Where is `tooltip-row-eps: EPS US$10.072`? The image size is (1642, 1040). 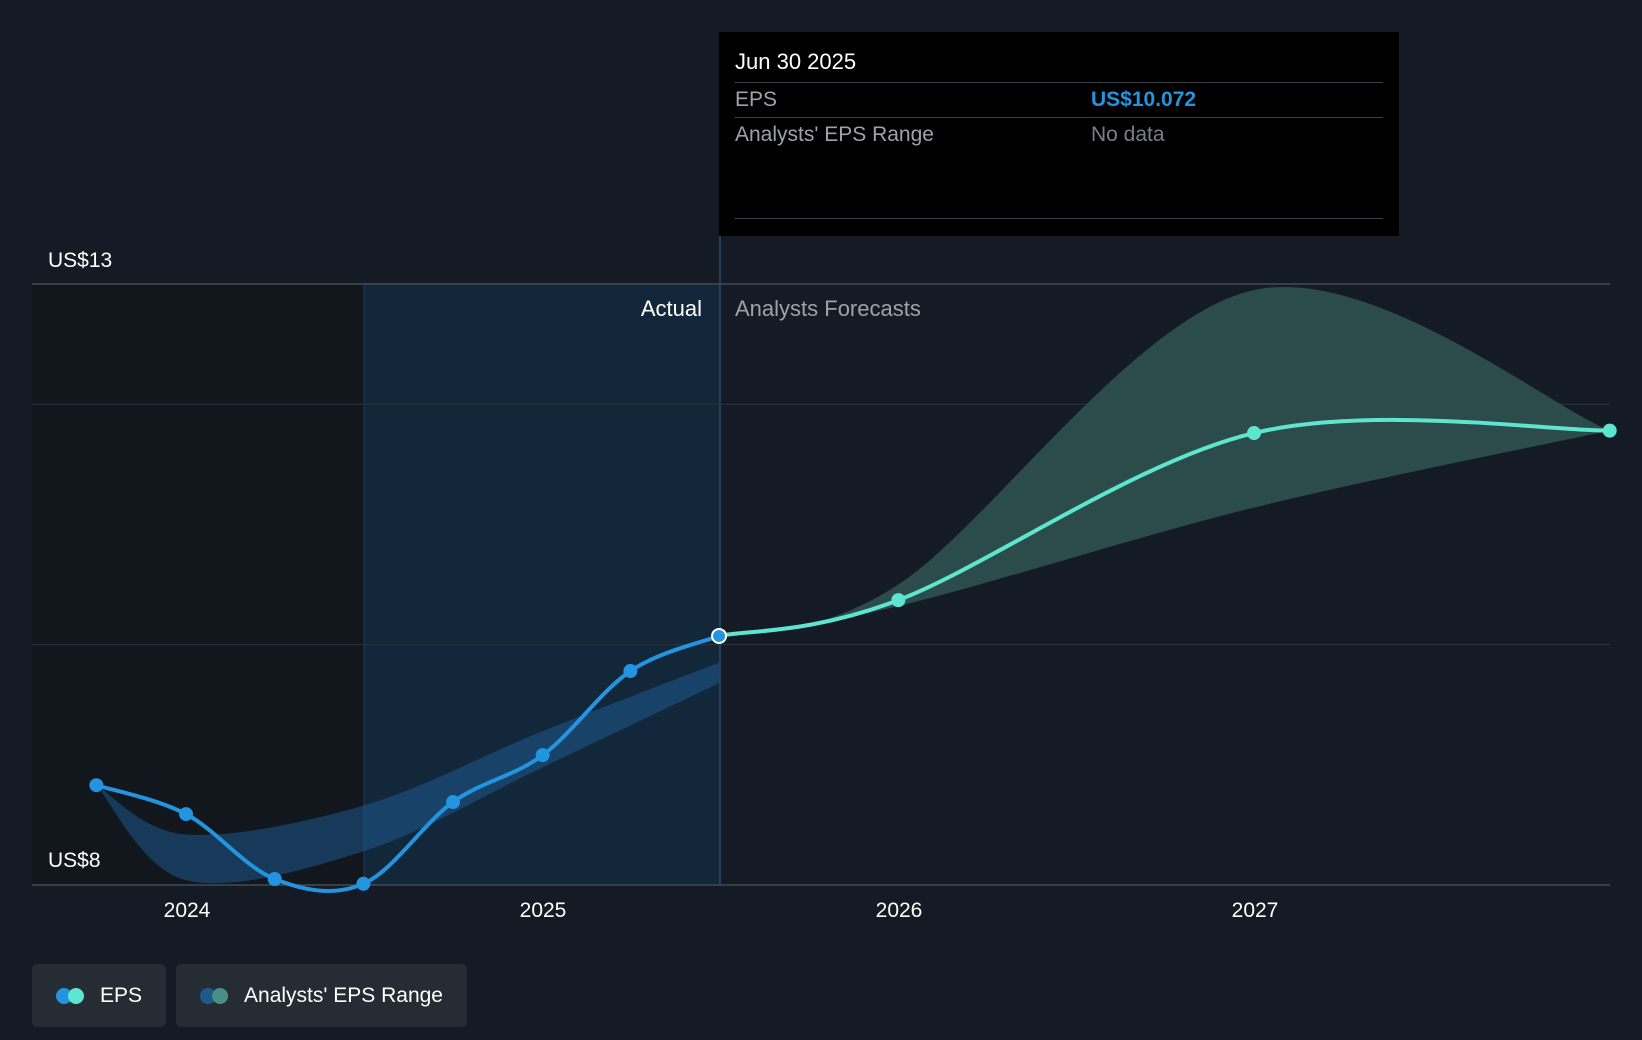
tooltip-row-eps: EPS US$10.072 is located at coordinates (1059, 100).